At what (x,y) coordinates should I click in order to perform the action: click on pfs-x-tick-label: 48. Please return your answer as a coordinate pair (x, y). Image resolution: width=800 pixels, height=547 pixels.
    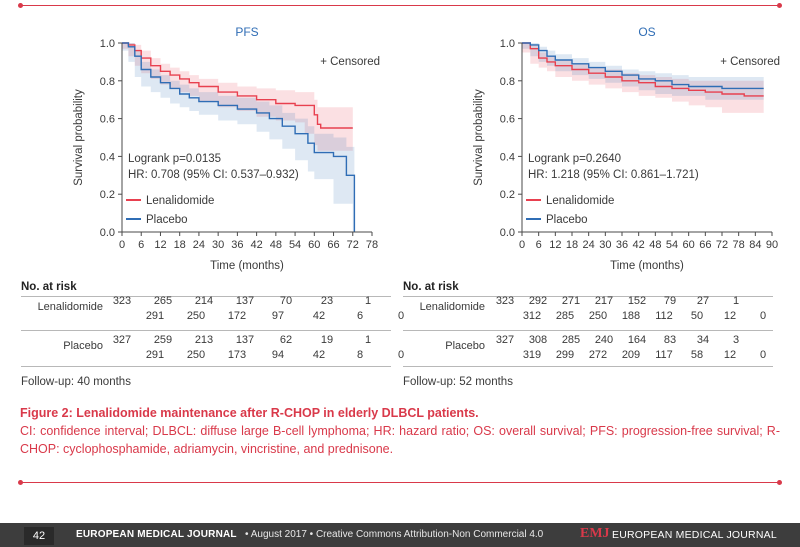
    Looking at the image, I should click on (276, 245).